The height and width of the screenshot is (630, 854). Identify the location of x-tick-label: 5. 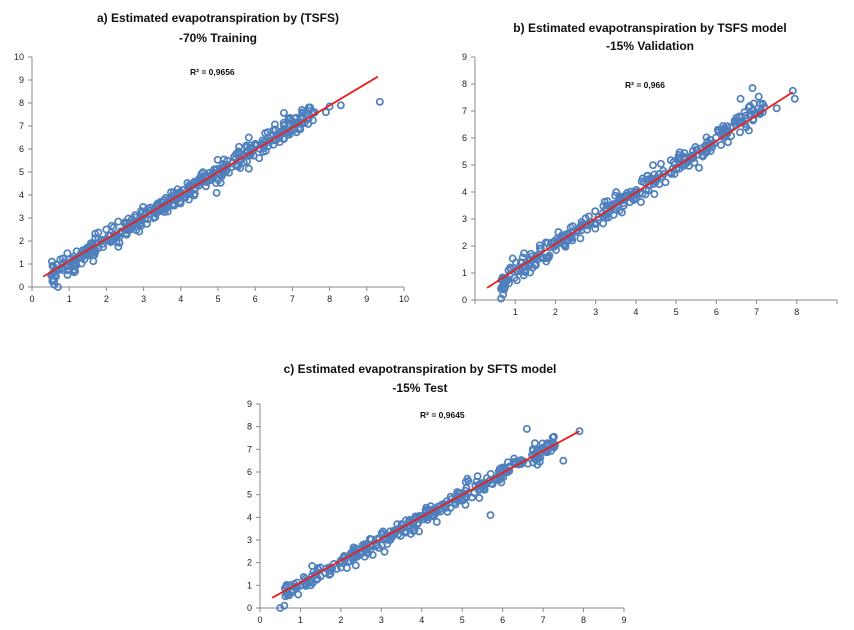
(676, 312).